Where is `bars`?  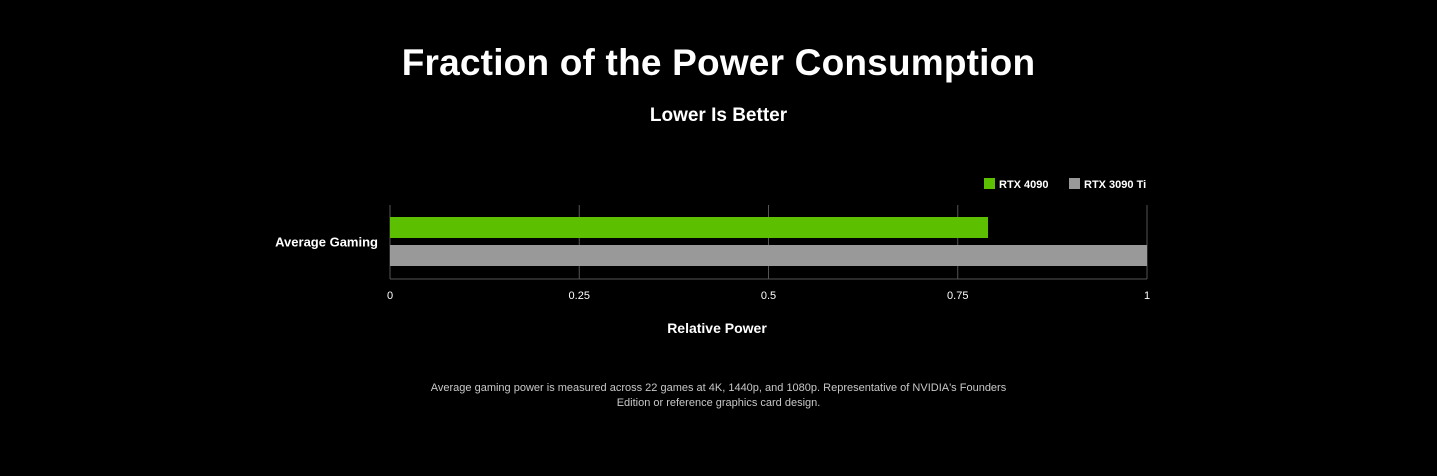
bars is located at coordinates (768, 241).